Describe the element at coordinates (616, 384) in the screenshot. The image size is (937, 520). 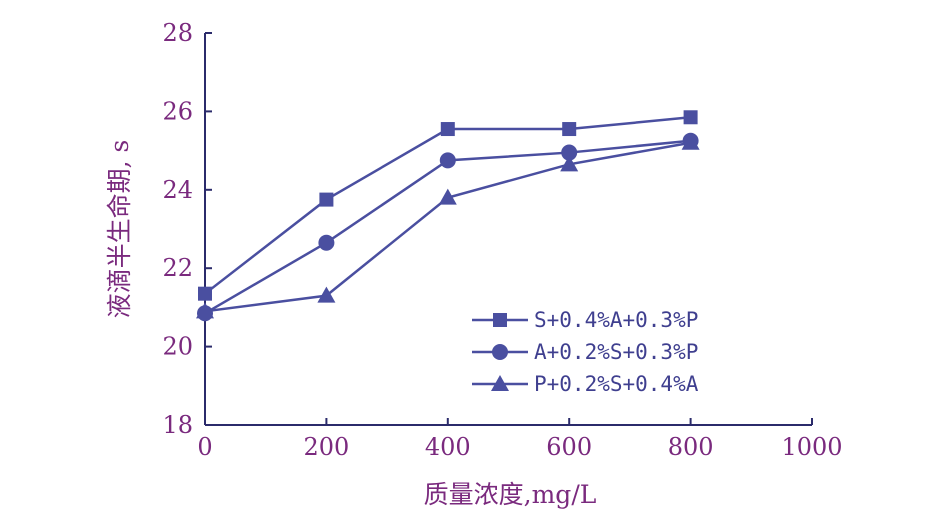
I see `legend-label: P+0.2%S+0.4%A` at that location.